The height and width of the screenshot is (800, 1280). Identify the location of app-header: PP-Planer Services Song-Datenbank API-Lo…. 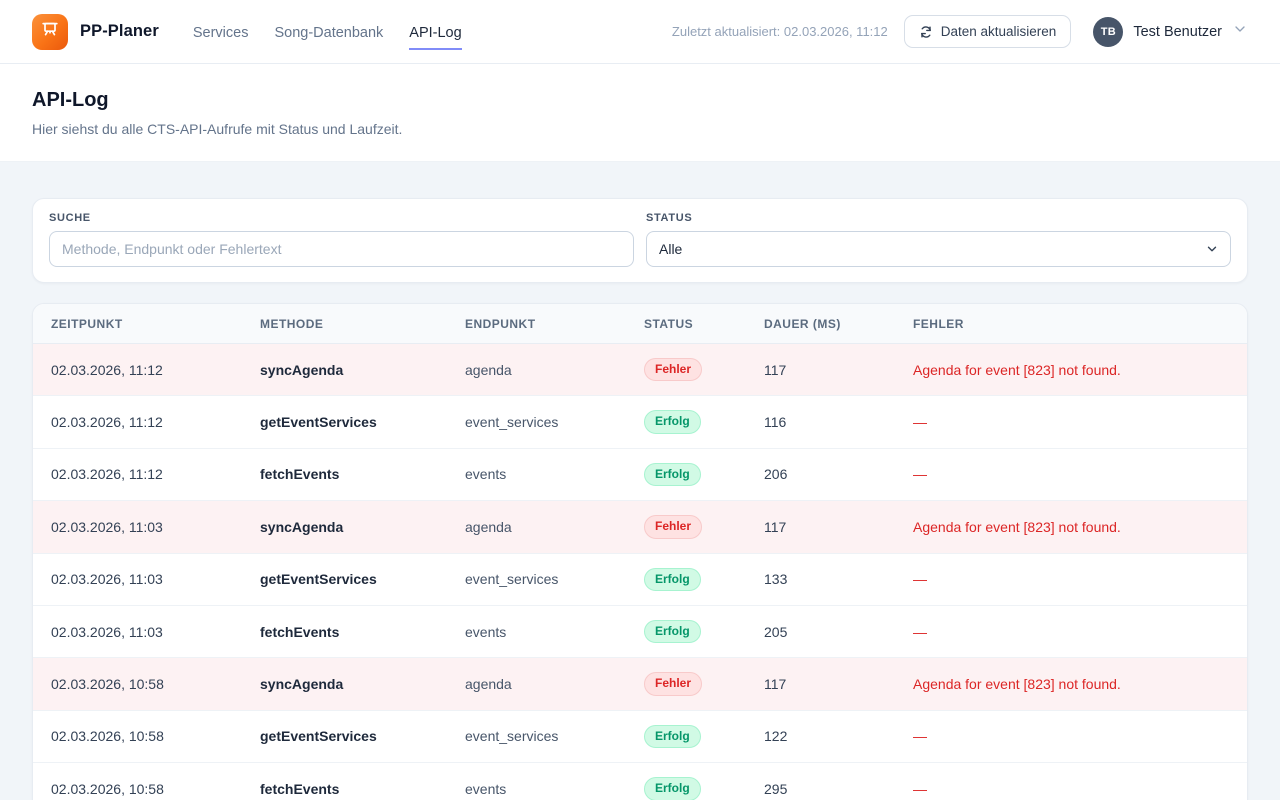
(640, 32).